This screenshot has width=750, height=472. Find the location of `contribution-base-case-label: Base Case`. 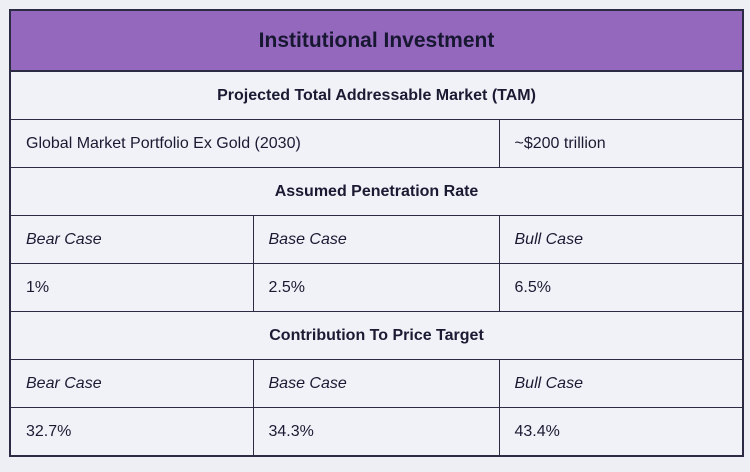

contribution-base-case-label: Base Case is located at coordinates (376, 383).